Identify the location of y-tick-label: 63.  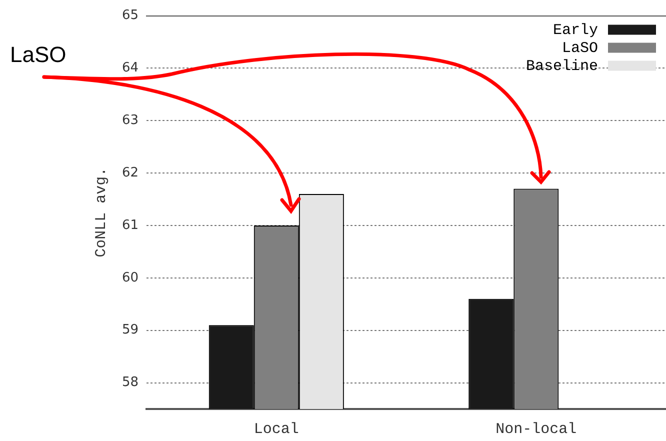
(130, 120).